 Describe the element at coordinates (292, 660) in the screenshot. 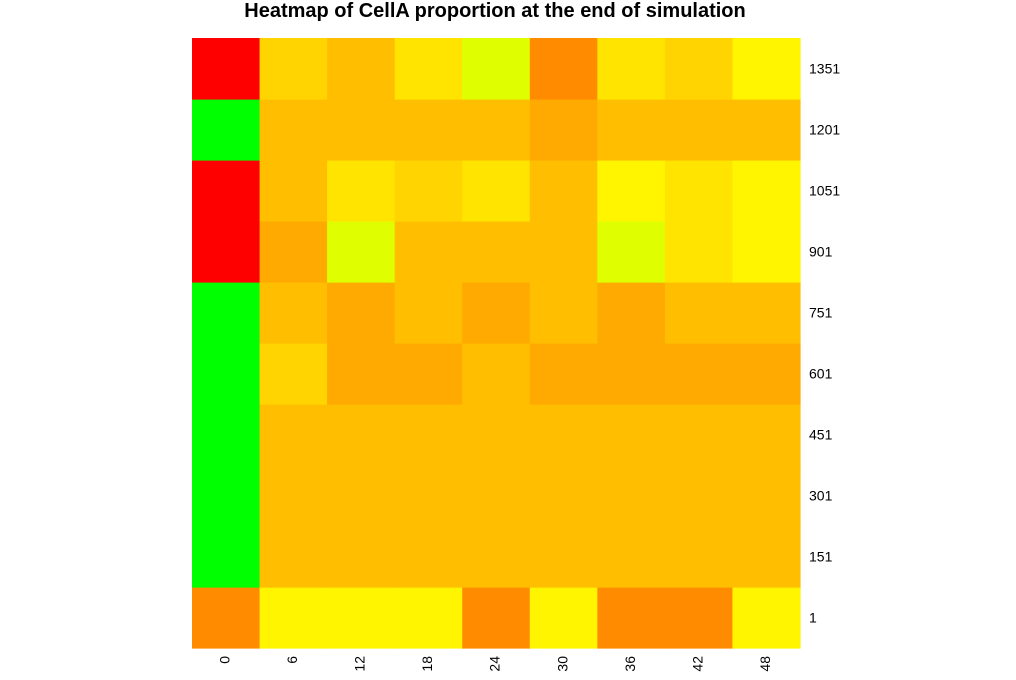

I see `x-tick-label: 6` at that location.